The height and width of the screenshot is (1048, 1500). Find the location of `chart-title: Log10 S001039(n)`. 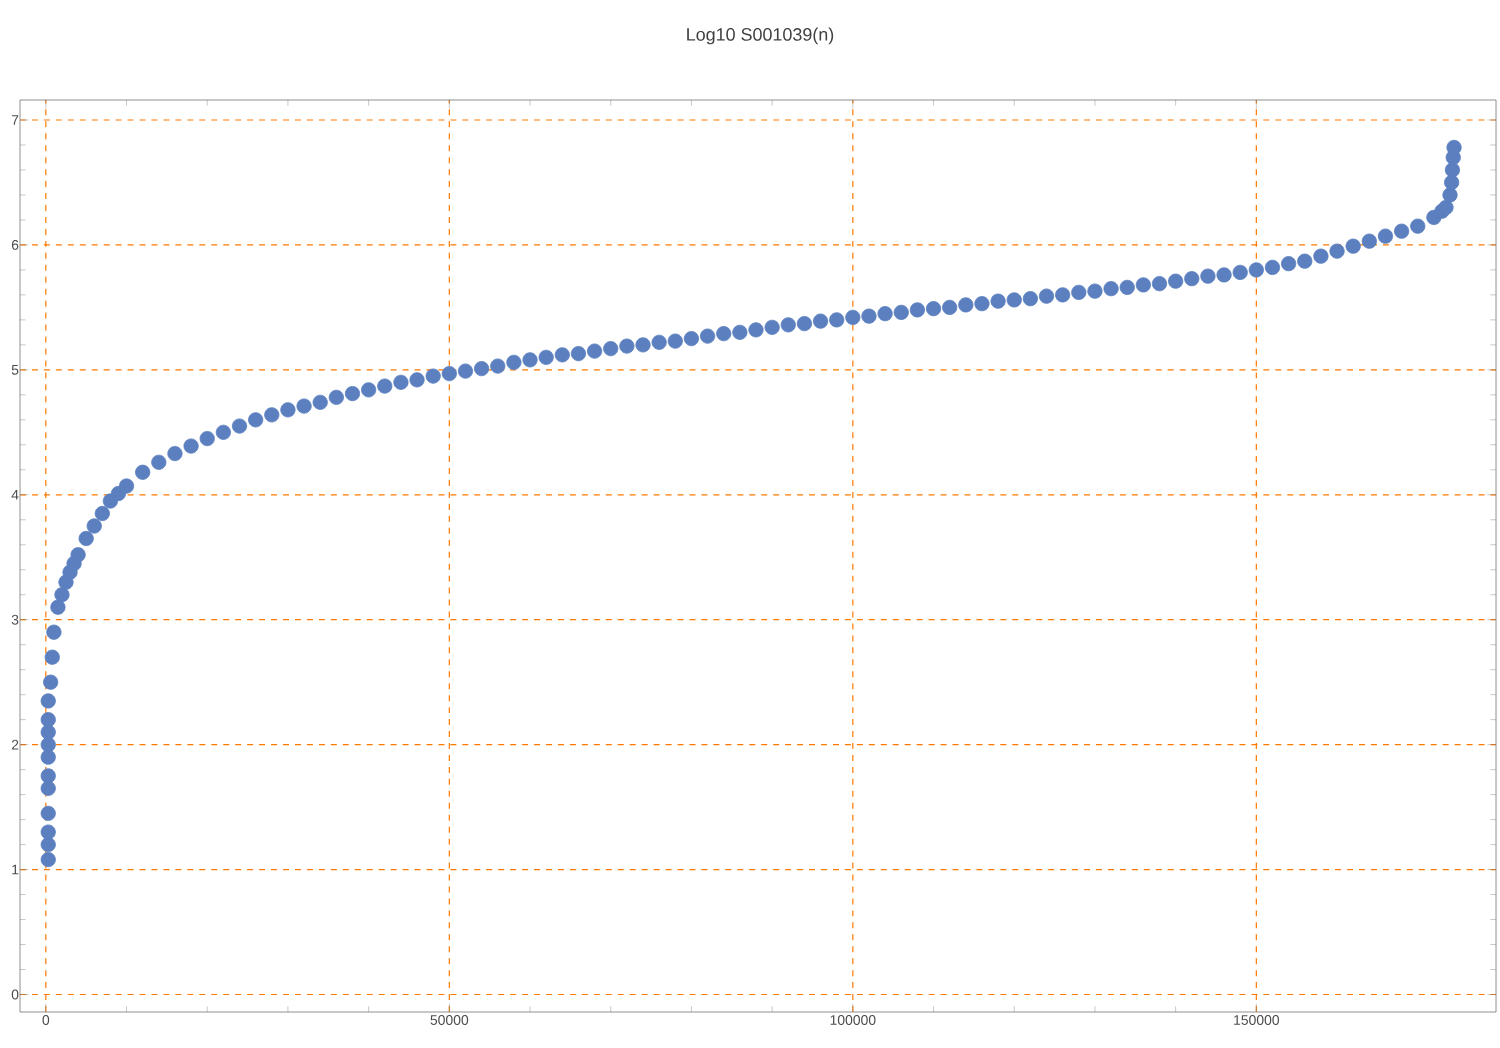

chart-title: Log10 S001039(n) is located at coordinates (760, 36).